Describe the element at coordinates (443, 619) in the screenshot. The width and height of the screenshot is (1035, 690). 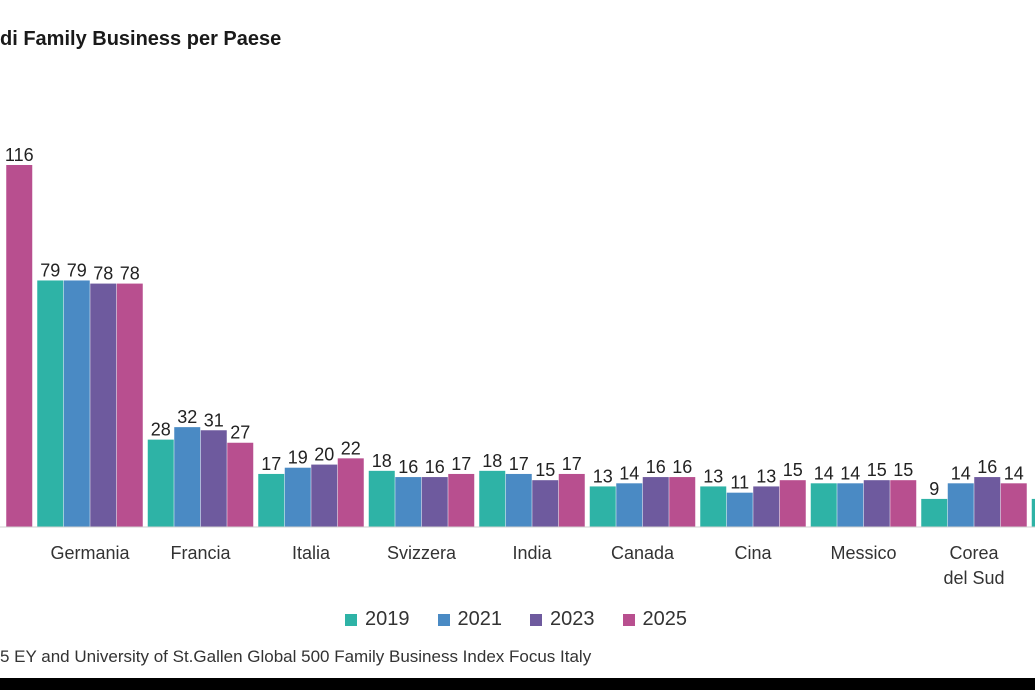
I see `legend-swatch-2021` at that location.